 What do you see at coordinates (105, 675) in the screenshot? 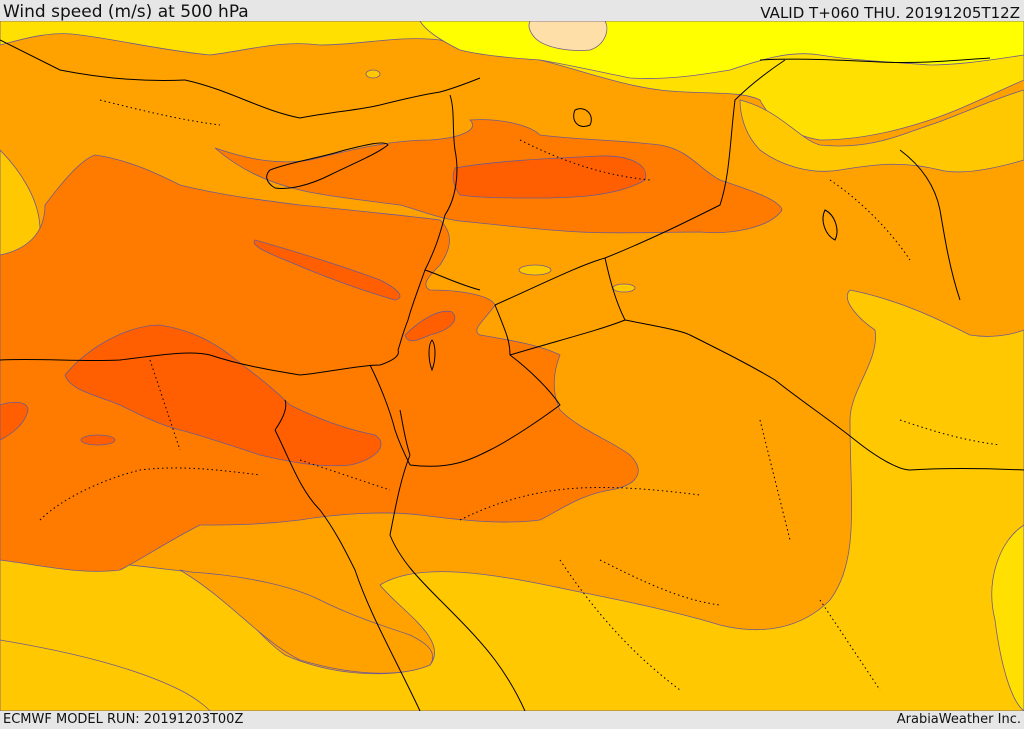
I see `band-30-35-corner` at bounding box center [105, 675].